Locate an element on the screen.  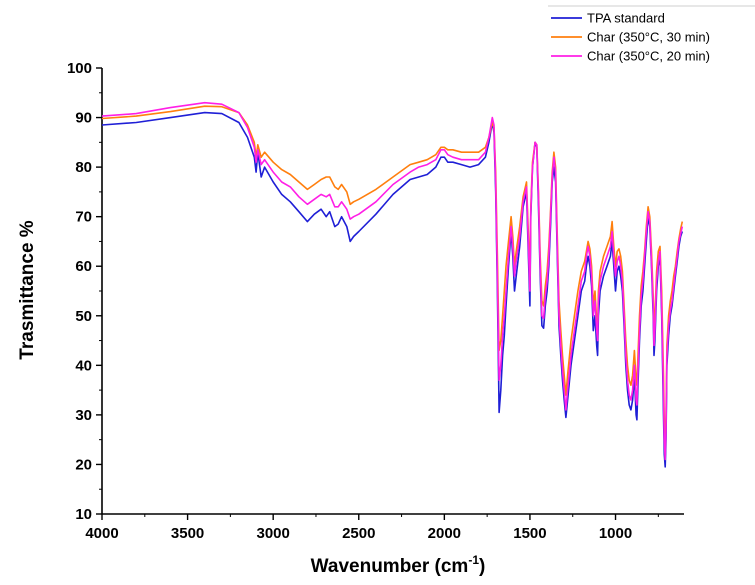
legend-label-2: Char (350°C, 30 min) is located at coordinates (648, 37).